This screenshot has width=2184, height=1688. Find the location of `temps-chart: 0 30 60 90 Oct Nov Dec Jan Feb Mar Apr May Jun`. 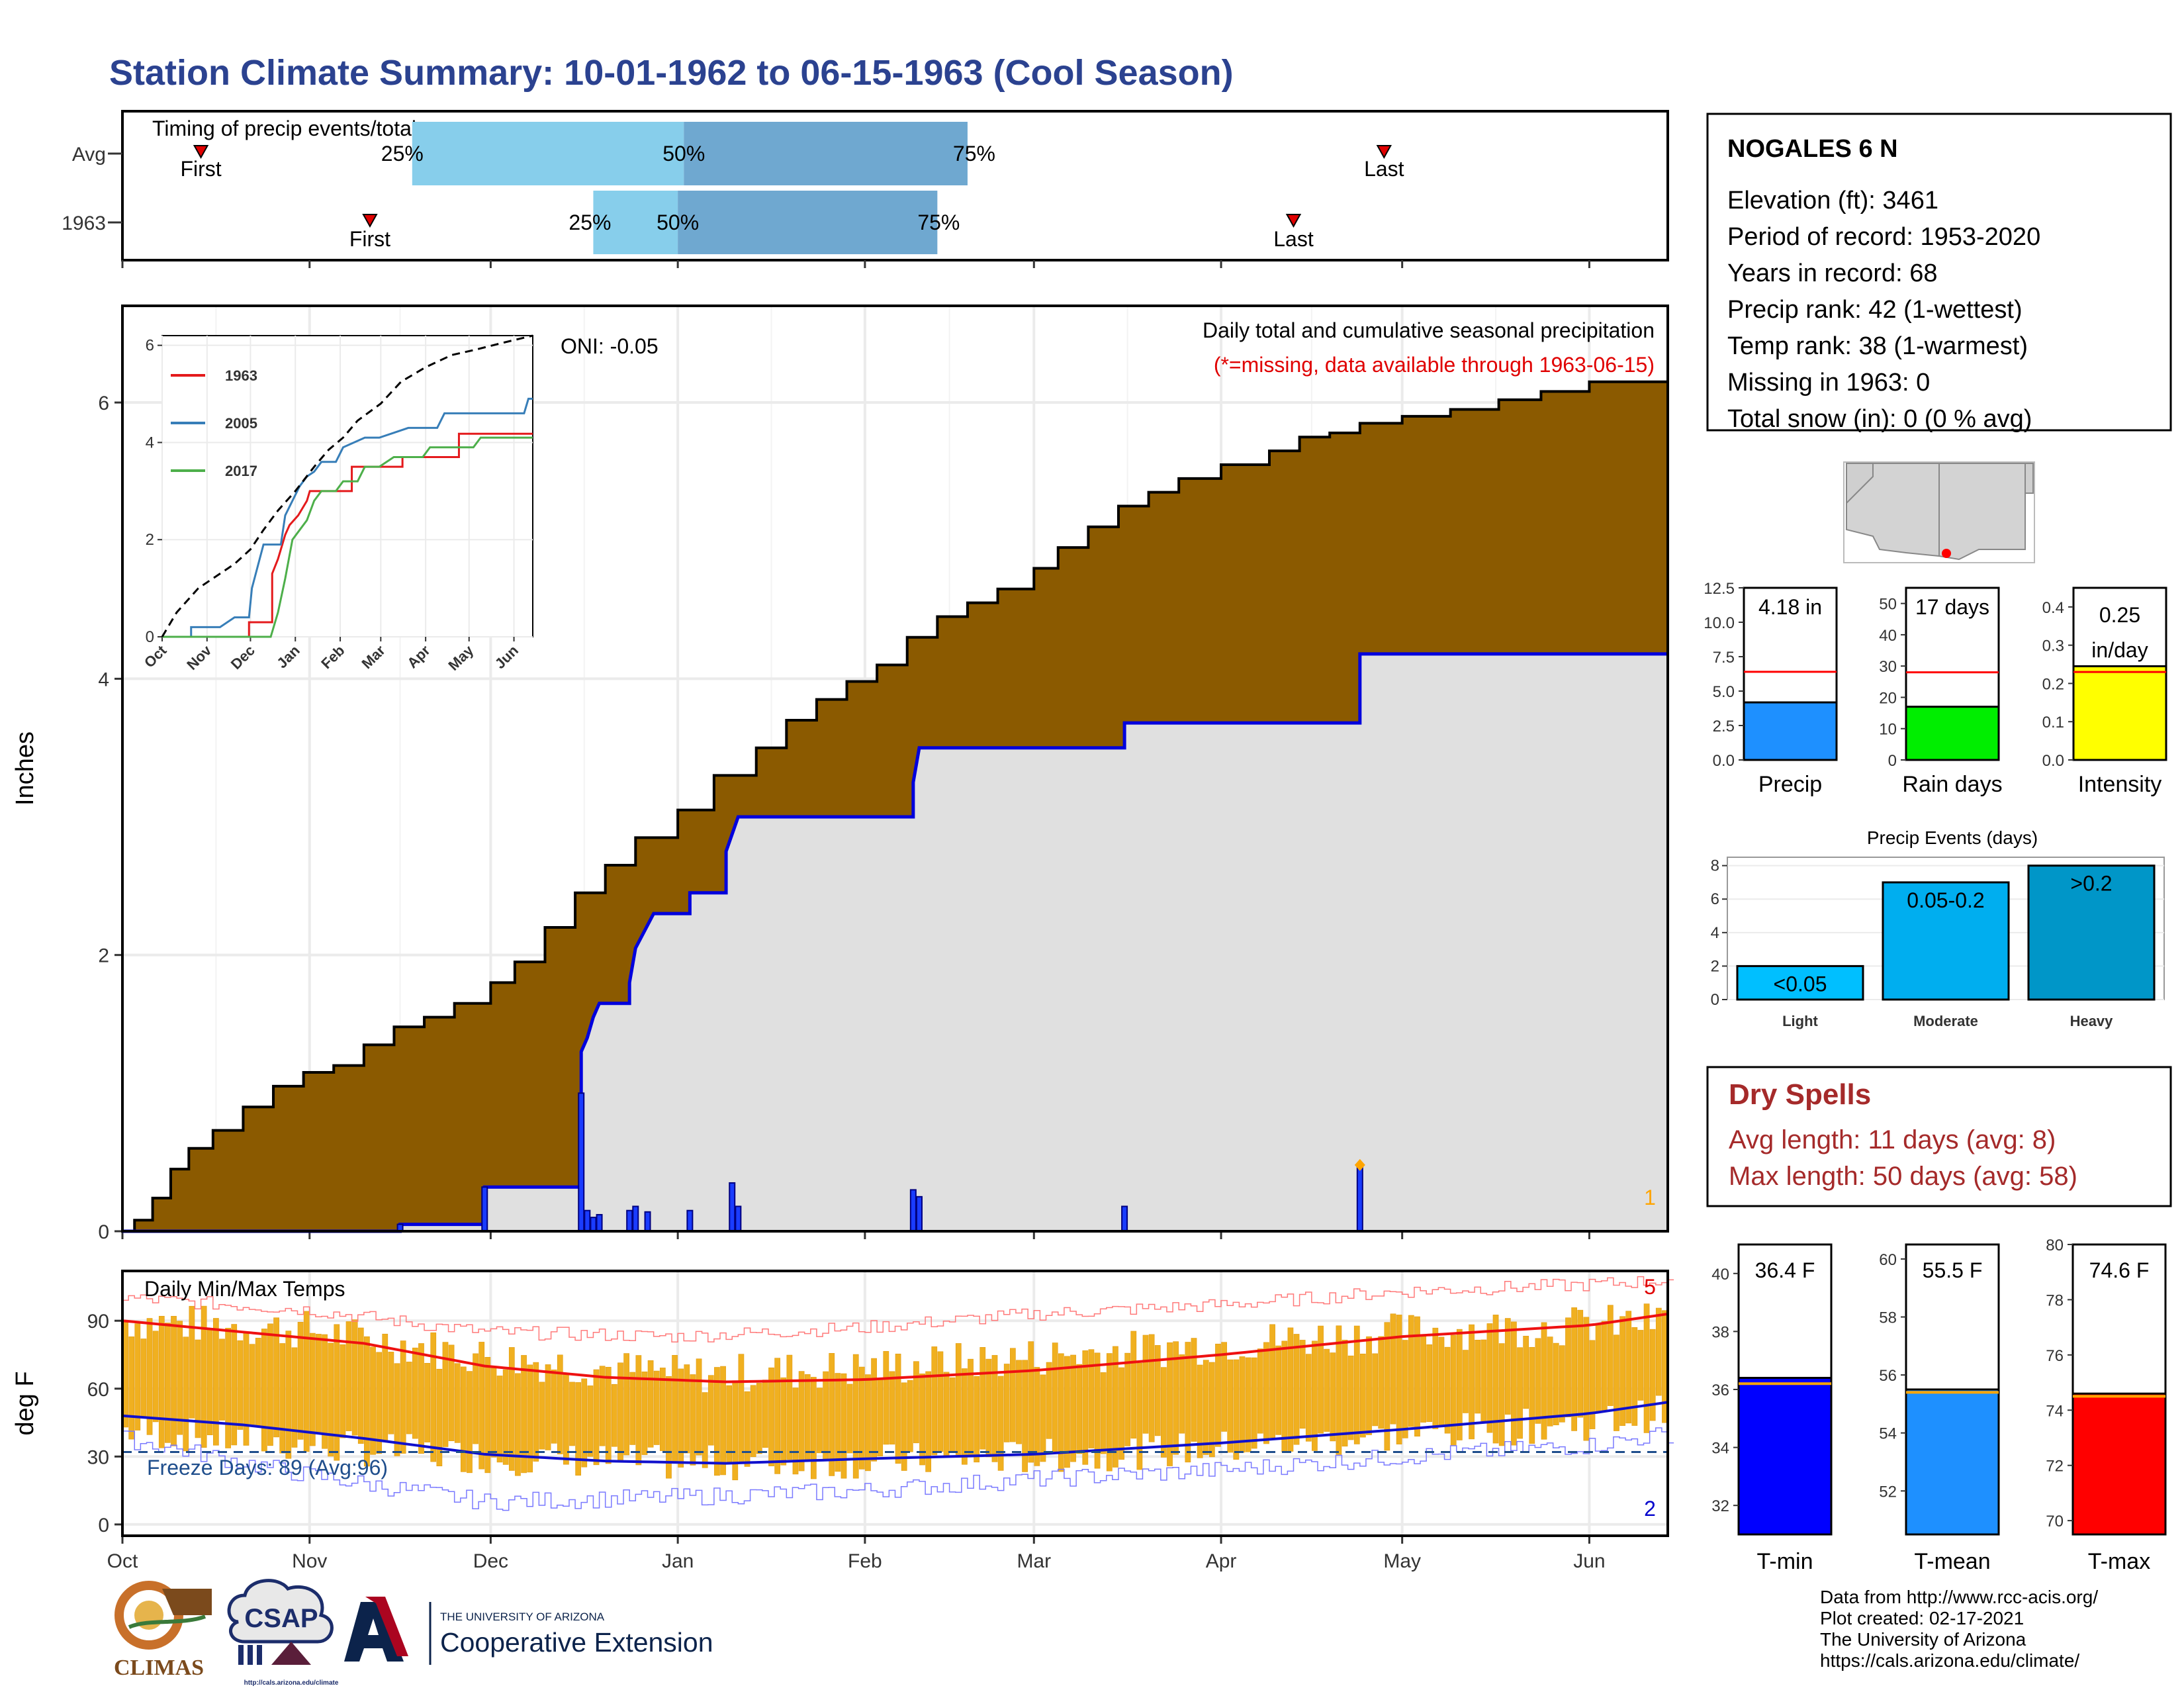

temps-chart: 0 30 60 90 Oct Nov Dec Jan Feb Mar Apr May Jun is located at coordinates (880, 1421).